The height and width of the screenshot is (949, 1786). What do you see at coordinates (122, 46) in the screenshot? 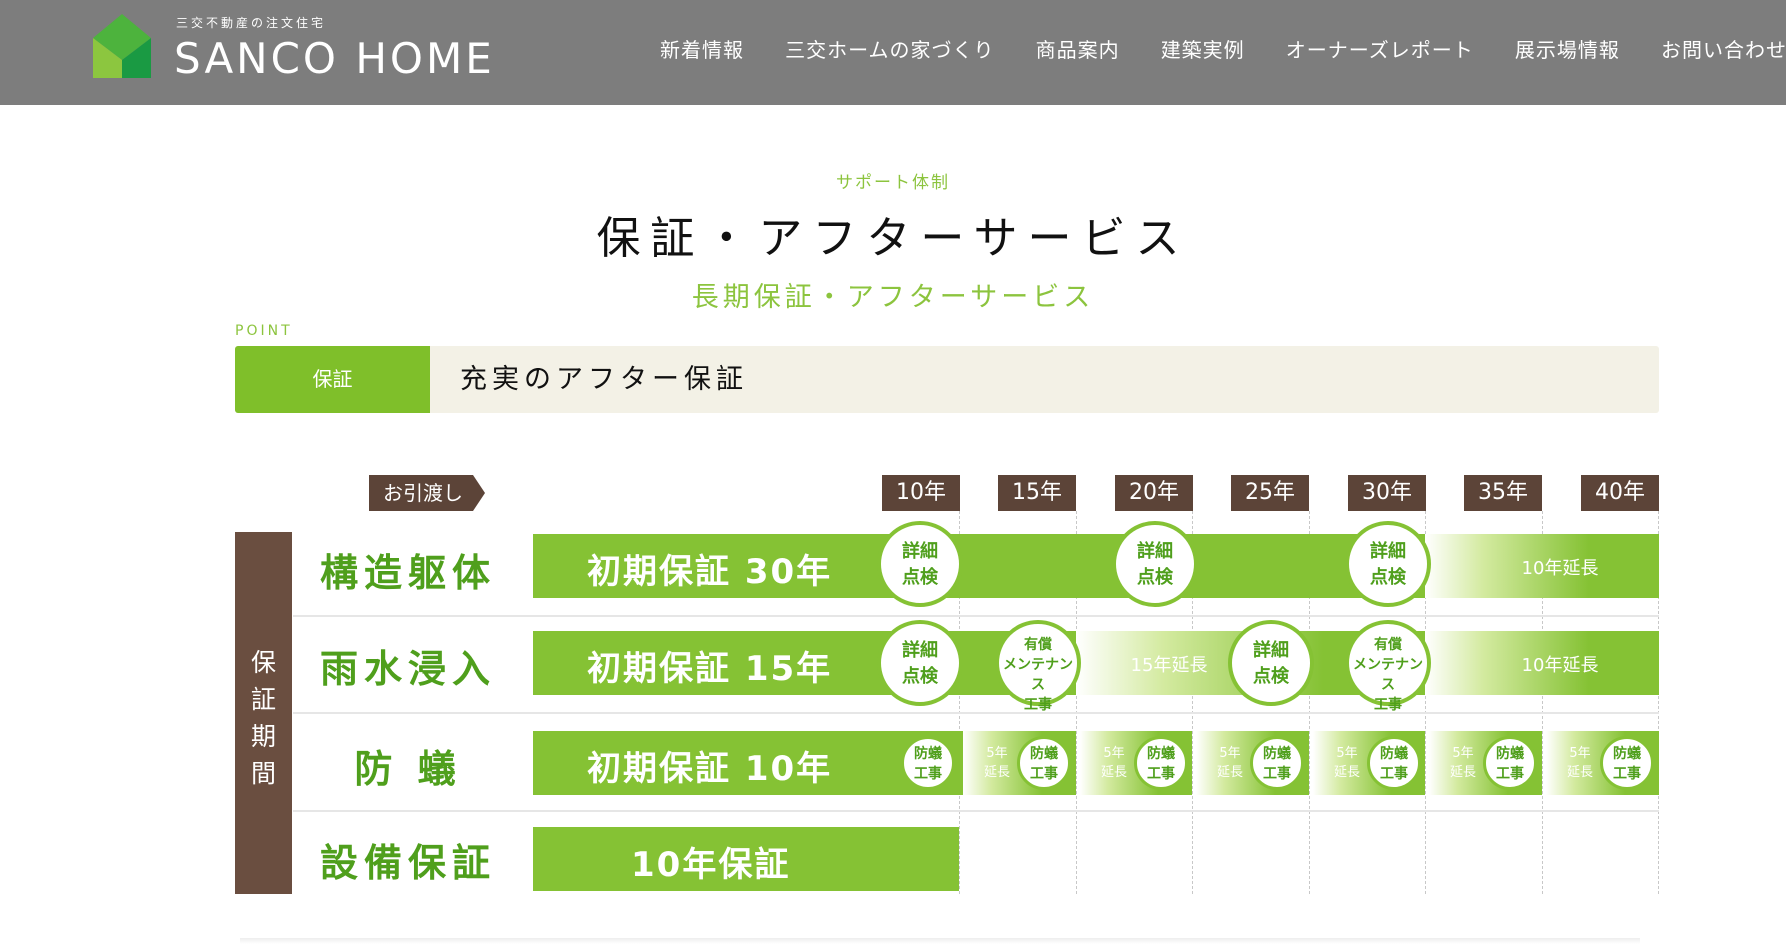
I see `house-logo-icon` at bounding box center [122, 46].